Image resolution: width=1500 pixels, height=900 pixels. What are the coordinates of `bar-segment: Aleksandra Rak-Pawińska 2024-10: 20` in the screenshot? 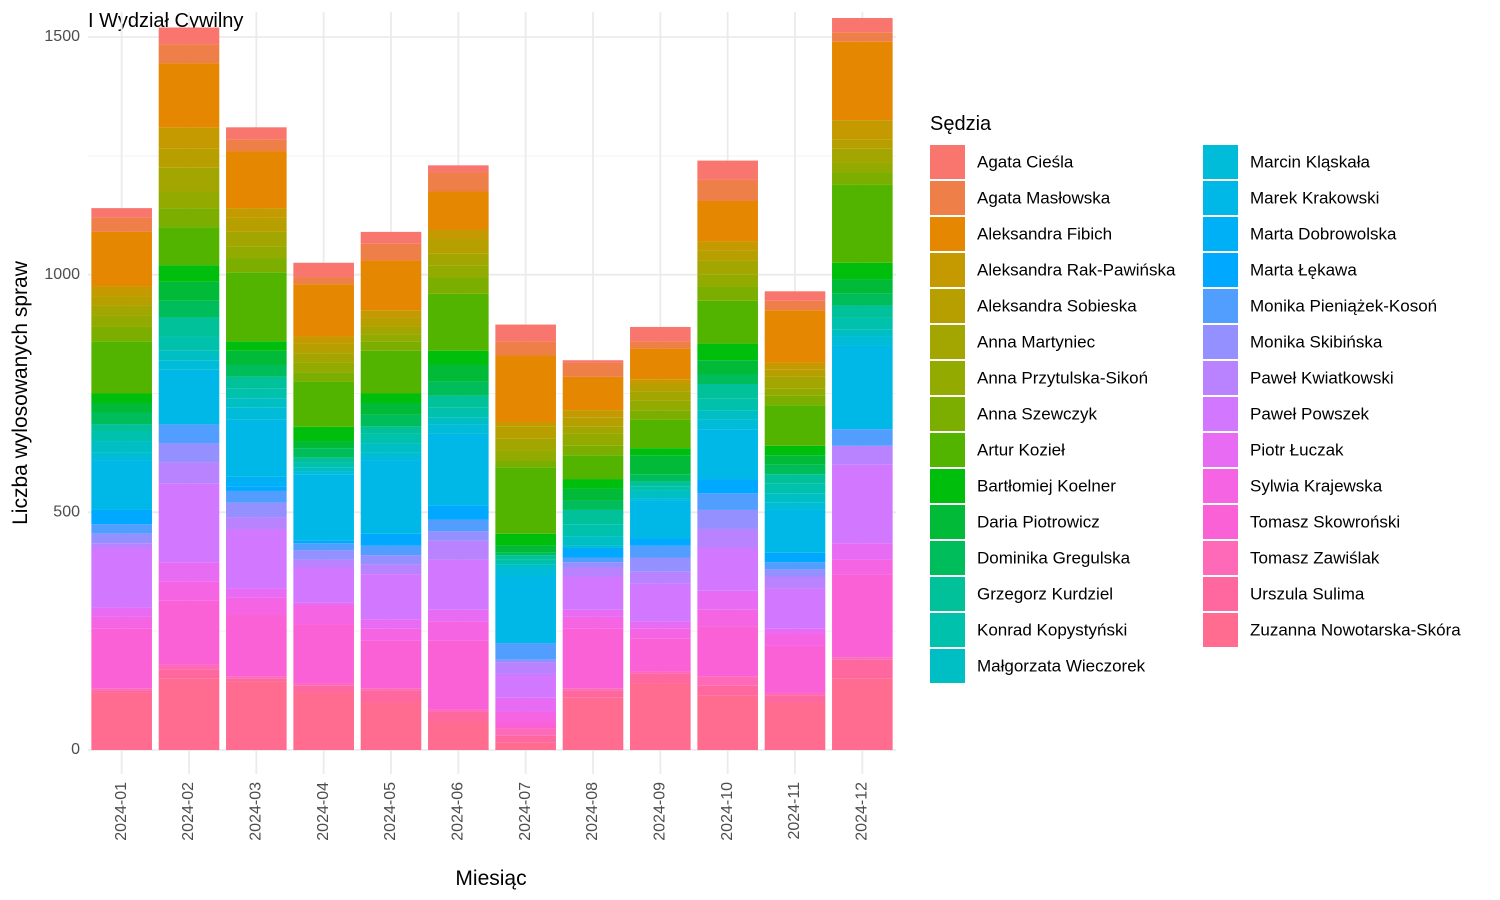 It's located at (727, 246).